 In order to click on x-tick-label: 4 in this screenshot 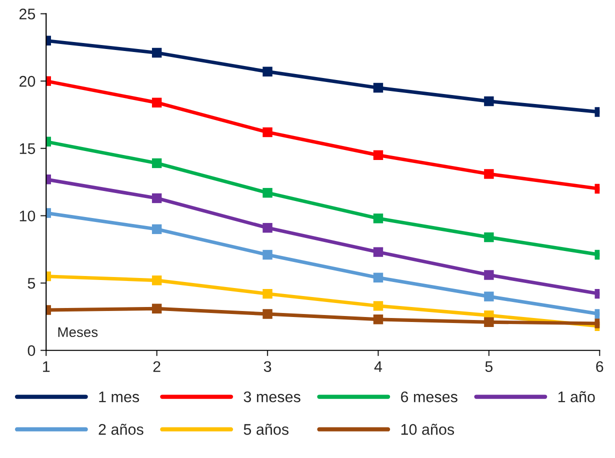, I will do `click(378, 366)`.